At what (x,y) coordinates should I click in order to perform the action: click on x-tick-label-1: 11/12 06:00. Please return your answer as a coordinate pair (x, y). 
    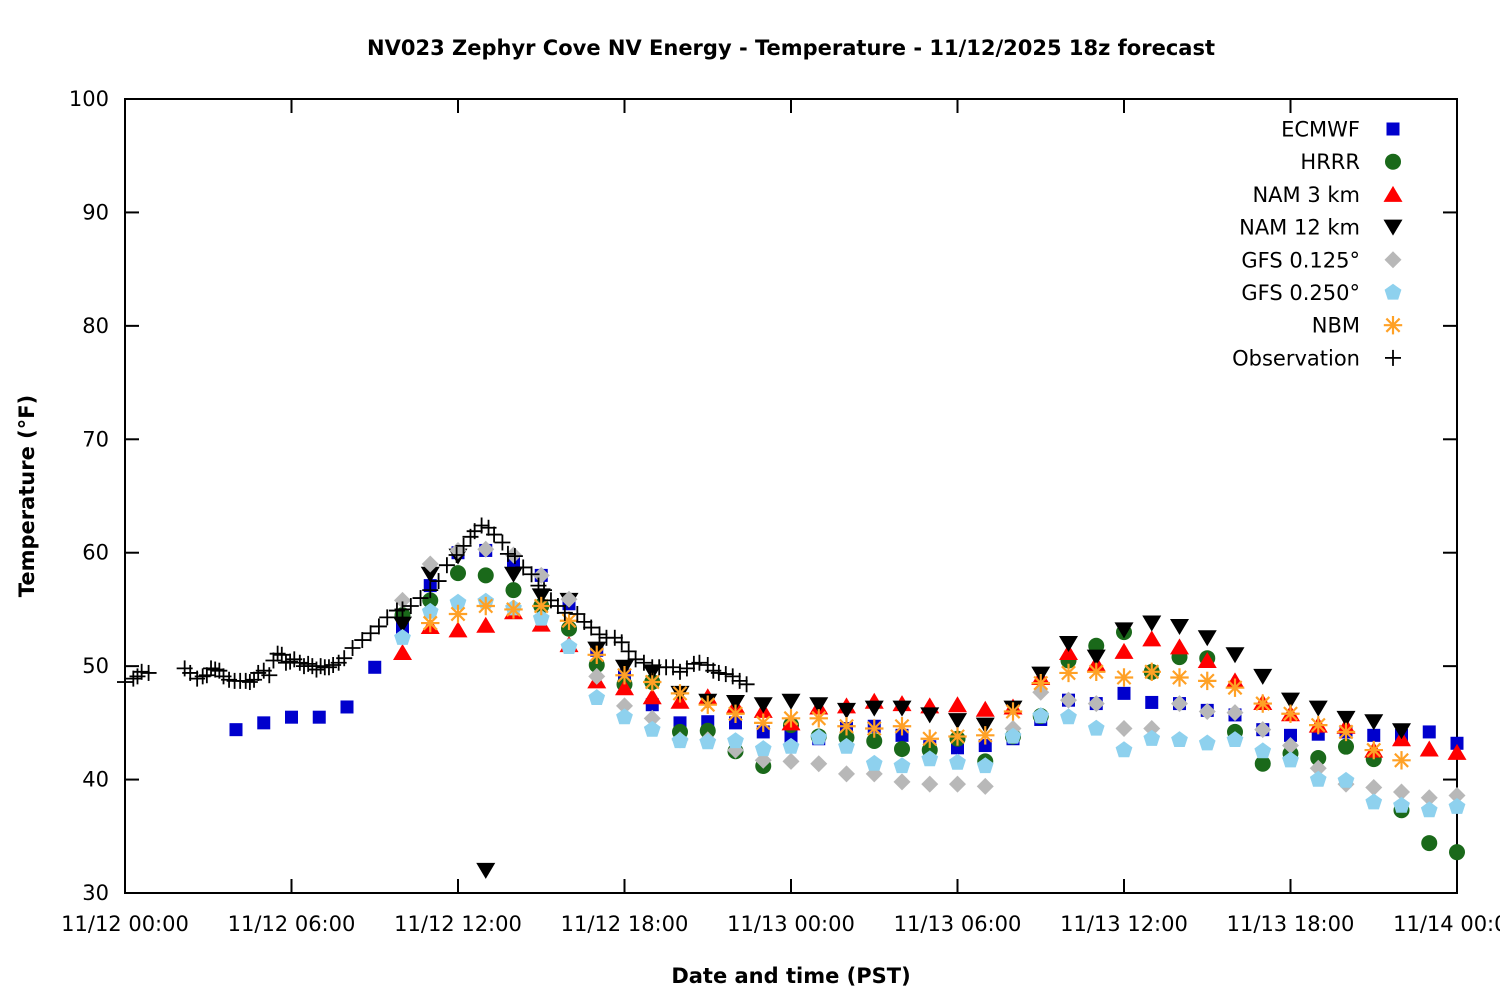
    Looking at the image, I should click on (292, 924).